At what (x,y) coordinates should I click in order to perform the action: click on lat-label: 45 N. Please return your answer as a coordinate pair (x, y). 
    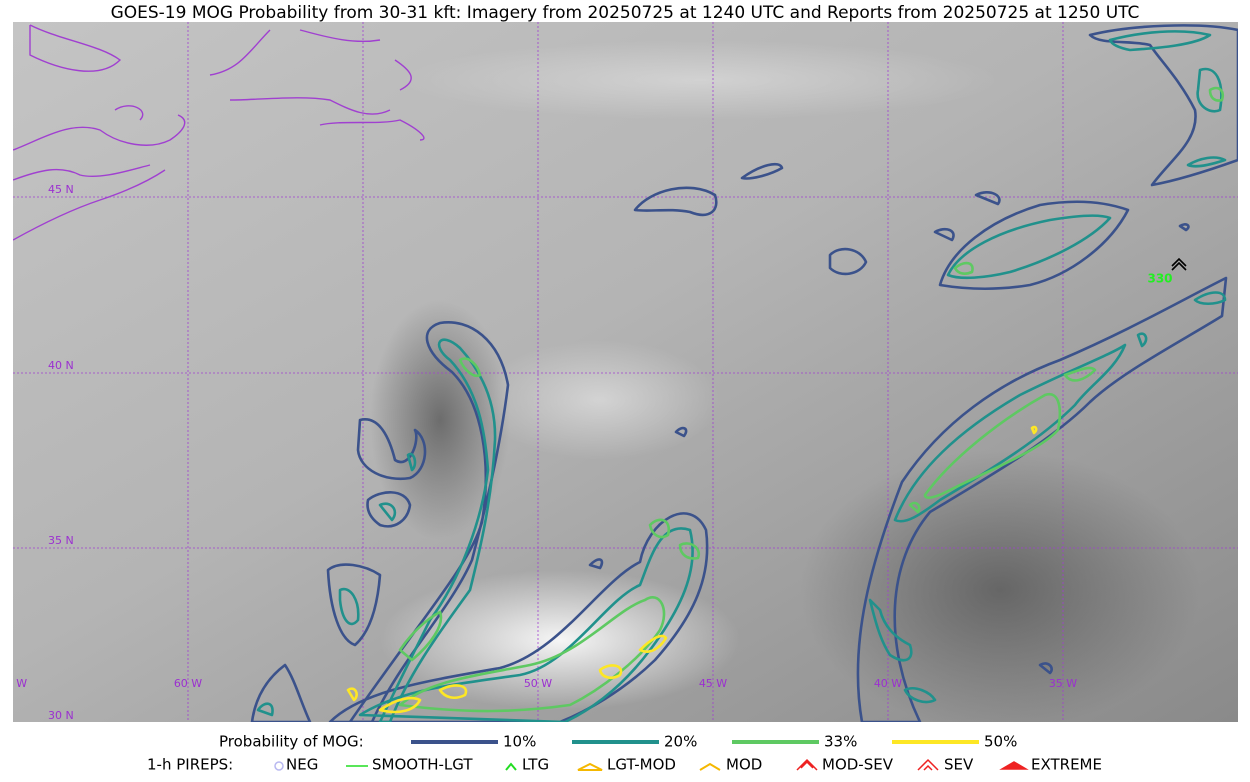
    Looking at the image, I should click on (61, 189).